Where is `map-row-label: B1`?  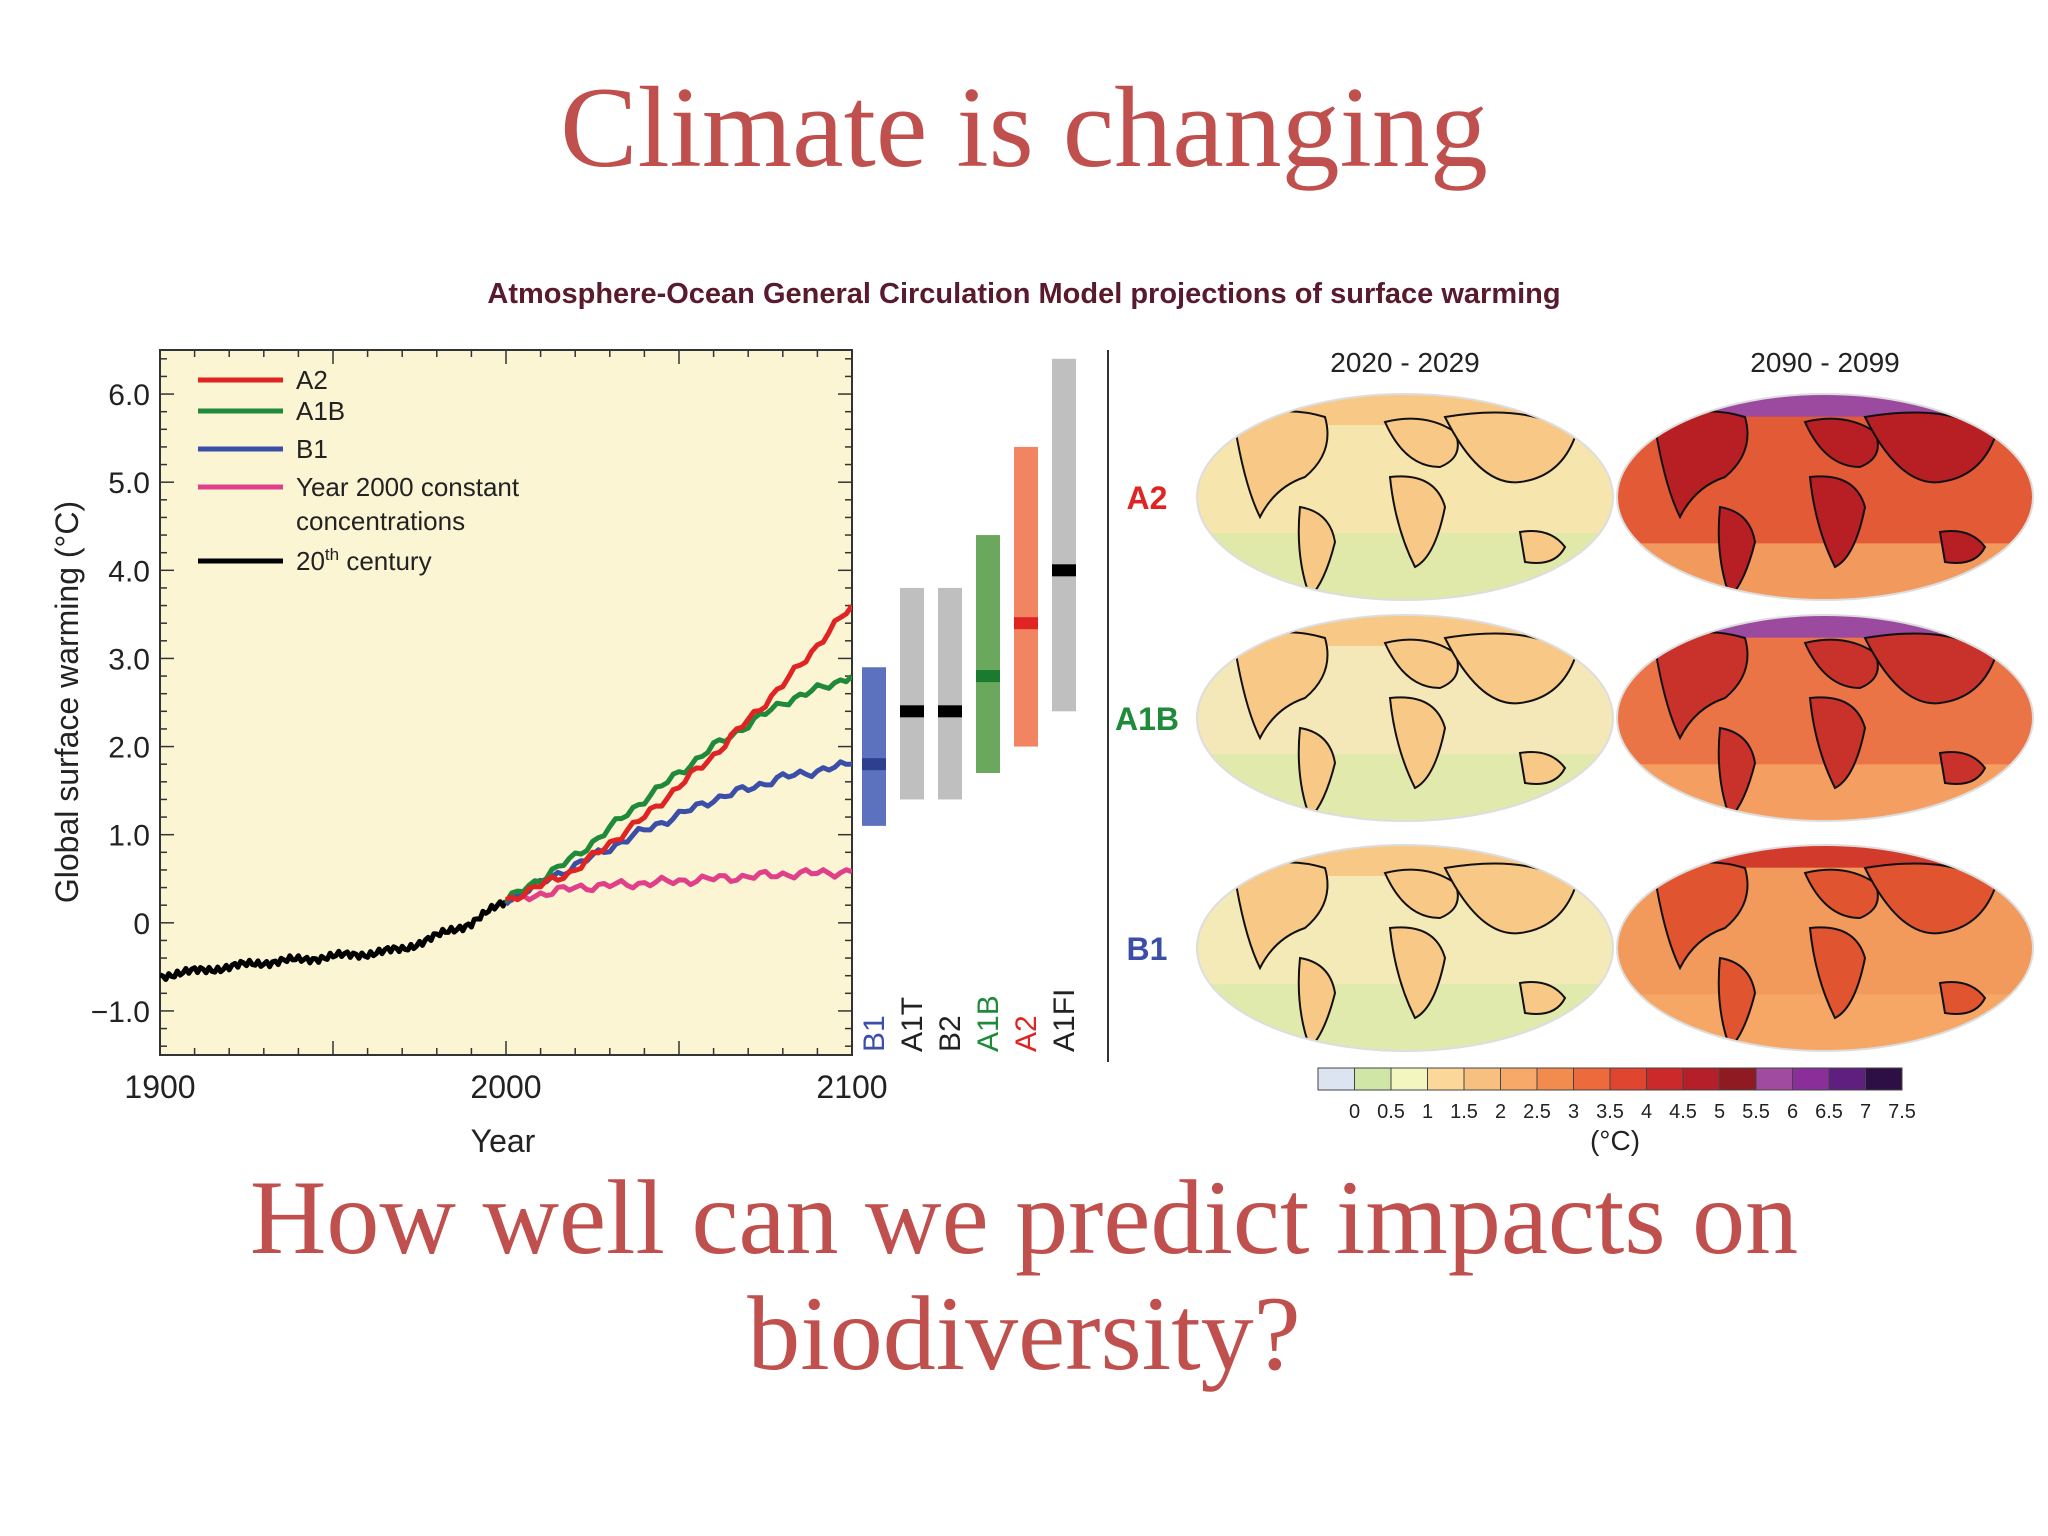
map-row-label: B1 is located at coordinates (1147, 949).